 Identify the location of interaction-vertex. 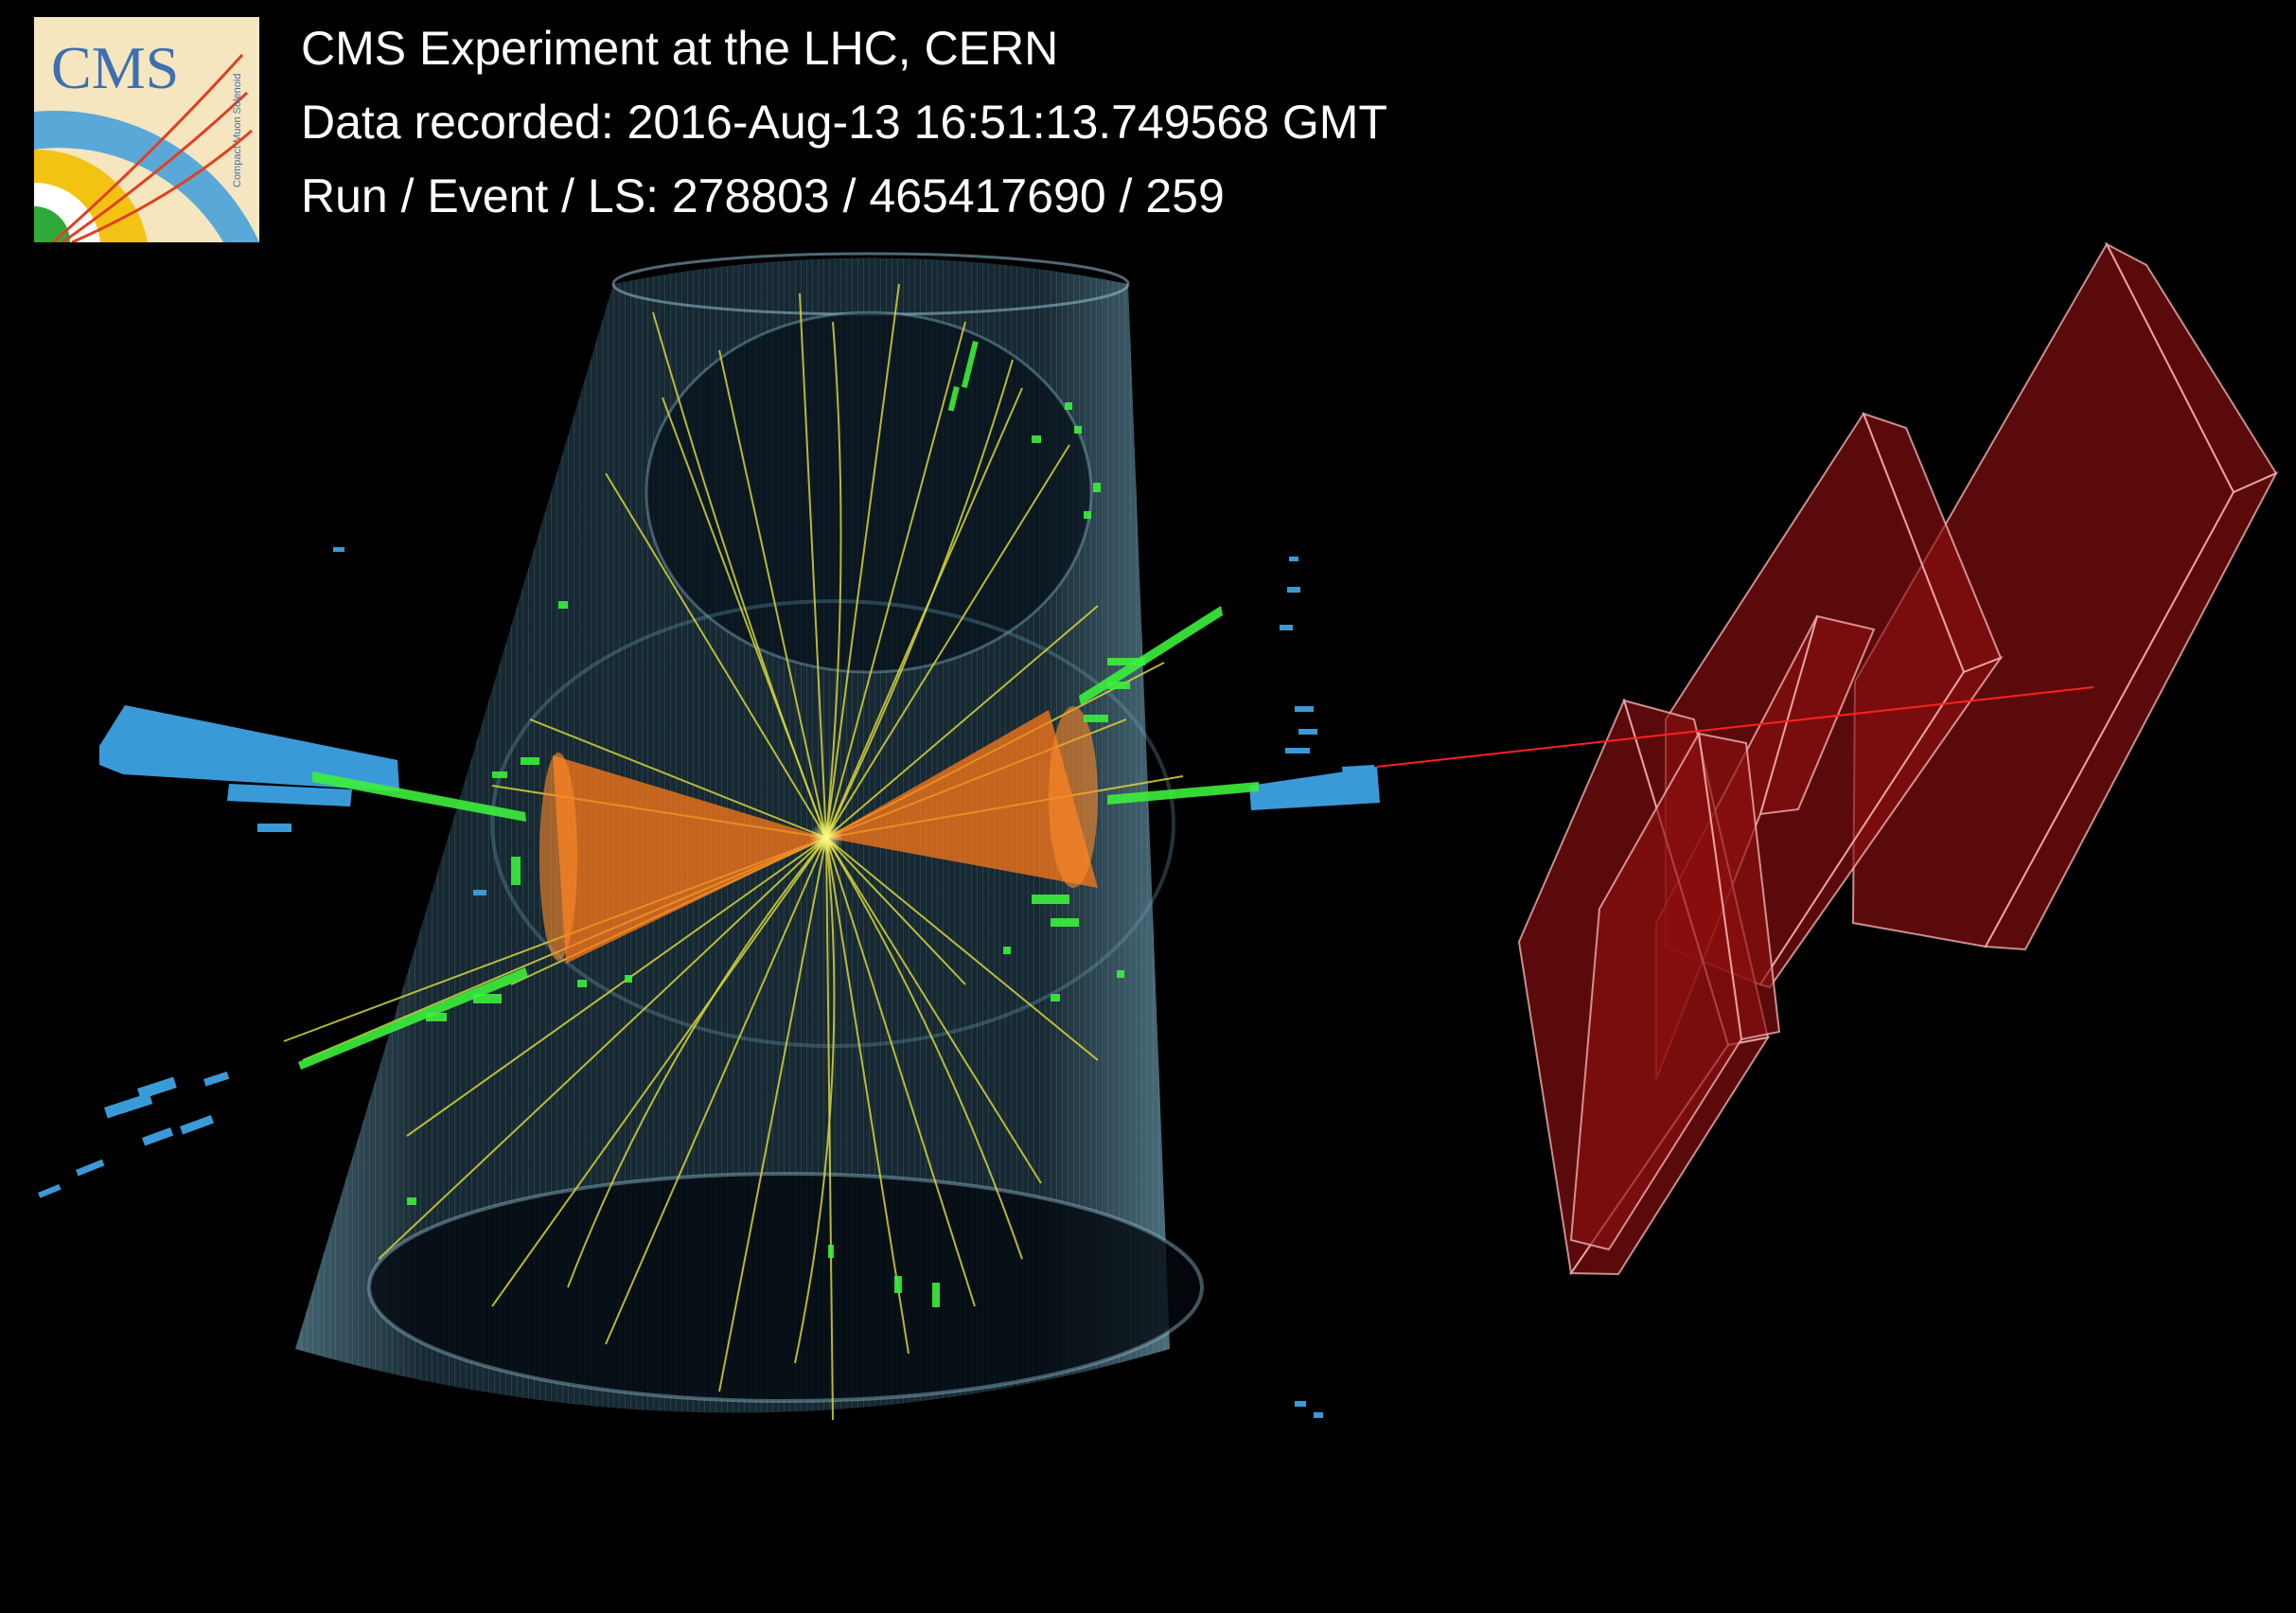
(826, 838).